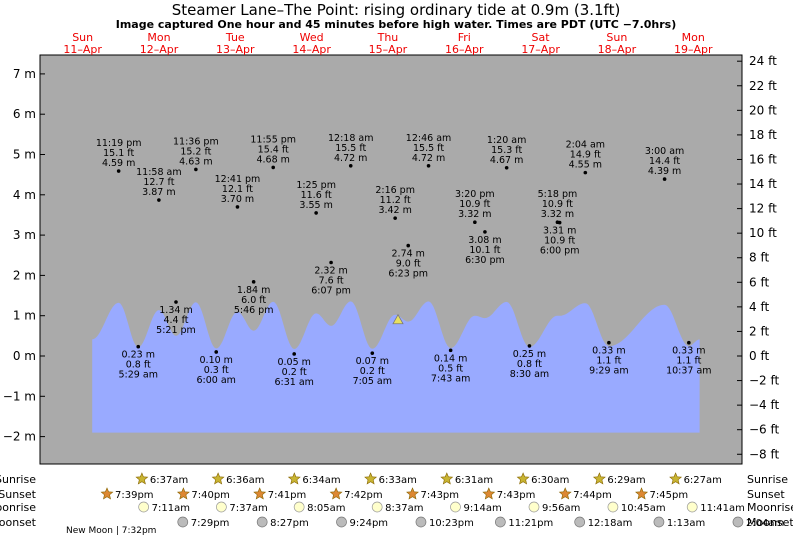  What do you see at coordinates (210, 523) in the screenshot?
I see `moonset-time: 7:29pm` at bounding box center [210, 523].